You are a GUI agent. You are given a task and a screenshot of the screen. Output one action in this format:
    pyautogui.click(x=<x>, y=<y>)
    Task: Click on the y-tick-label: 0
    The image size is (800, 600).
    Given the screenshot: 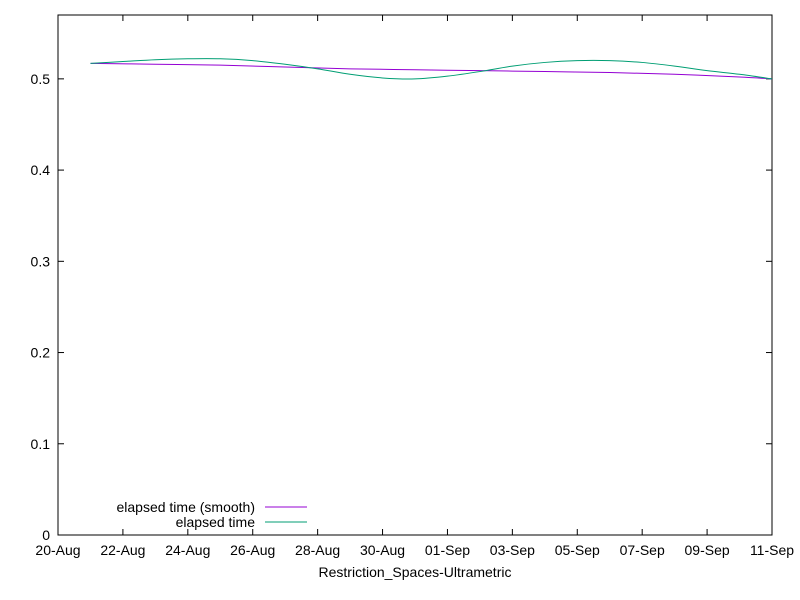 What is the action you would take?
    pyautogui.click(x=46, y=535)
    